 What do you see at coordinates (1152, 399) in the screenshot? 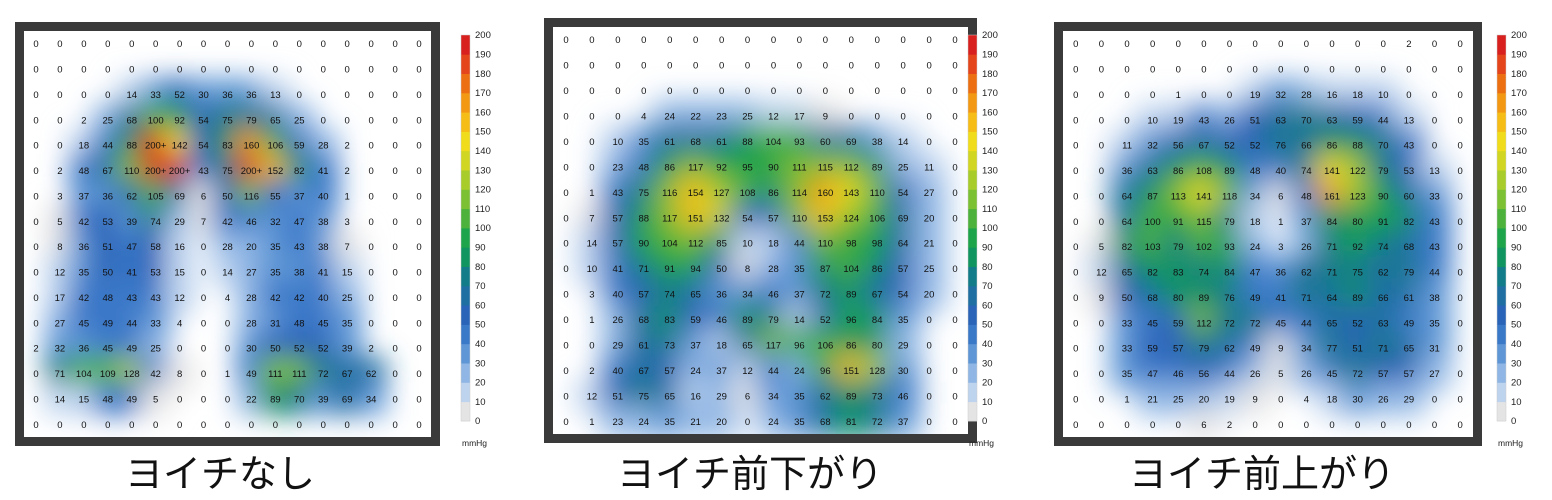
I see `cell-value: 21` at bounding box center [1152, 399].